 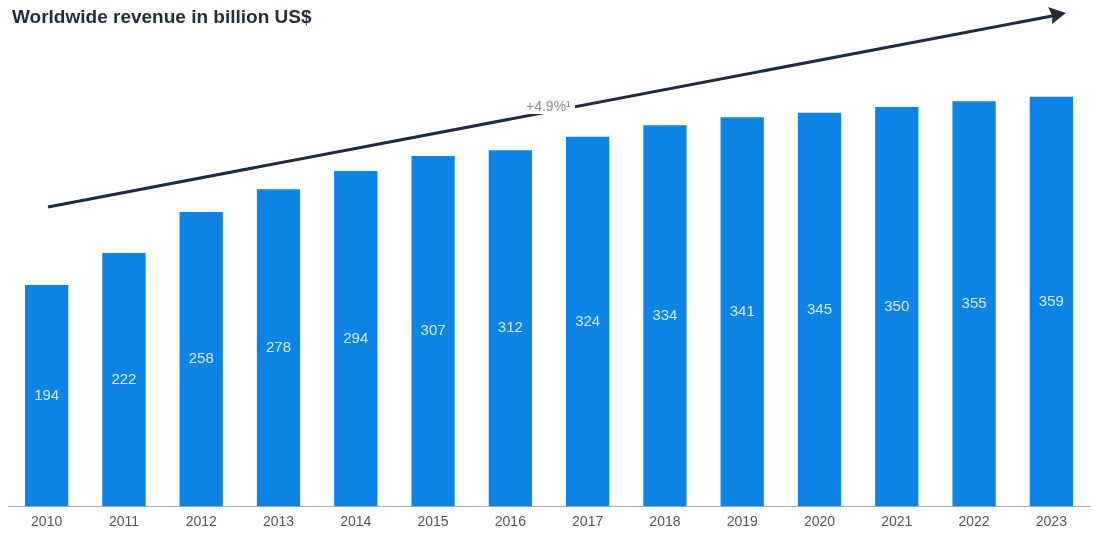 I want to click on x-tick-label: 2021, so click(x=897, y=521).